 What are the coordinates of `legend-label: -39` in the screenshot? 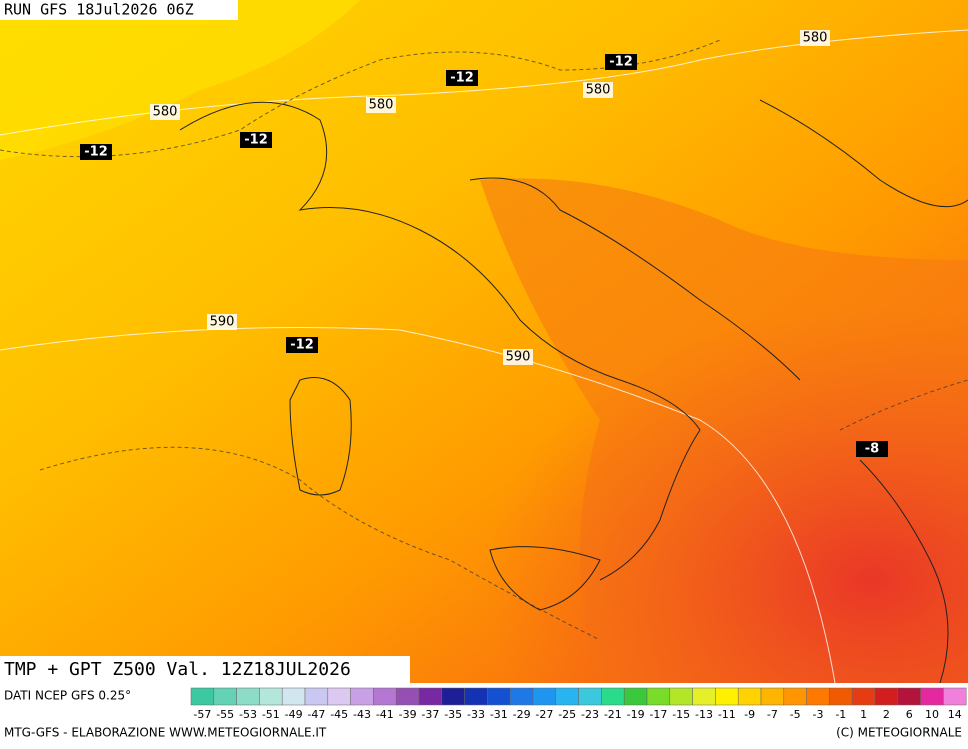 It's located at (408, 714).